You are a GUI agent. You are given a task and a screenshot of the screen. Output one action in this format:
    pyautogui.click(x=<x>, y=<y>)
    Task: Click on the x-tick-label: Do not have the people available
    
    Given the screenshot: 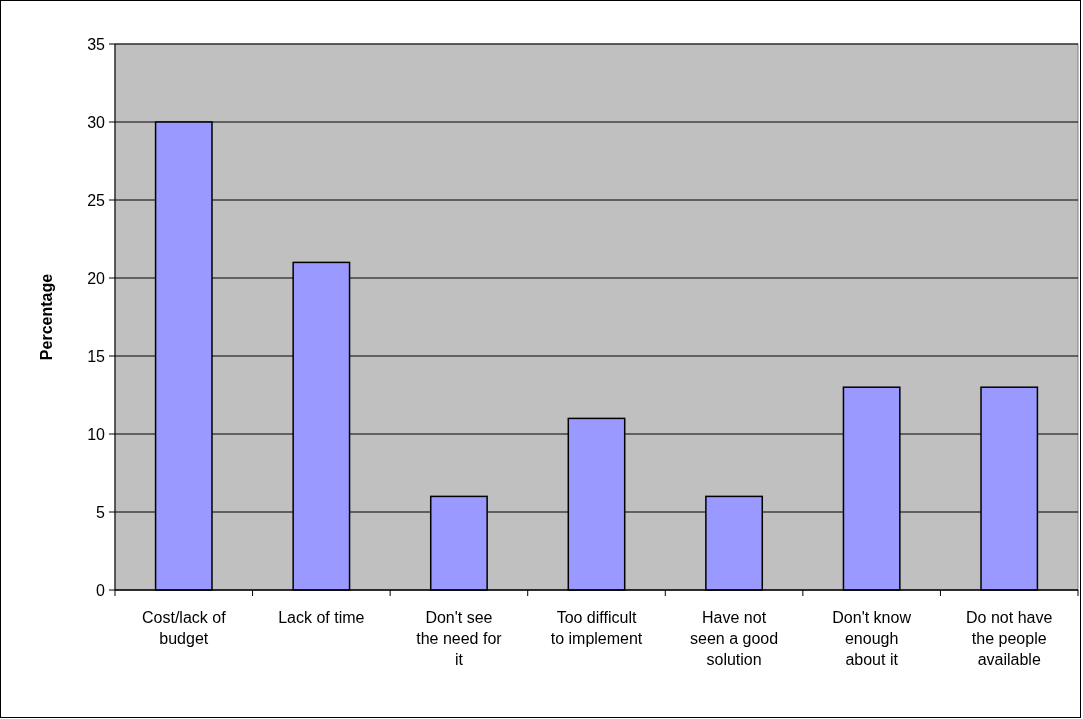 What is the action you would take?
    pyautogui.click(x=1009, y=638)
    